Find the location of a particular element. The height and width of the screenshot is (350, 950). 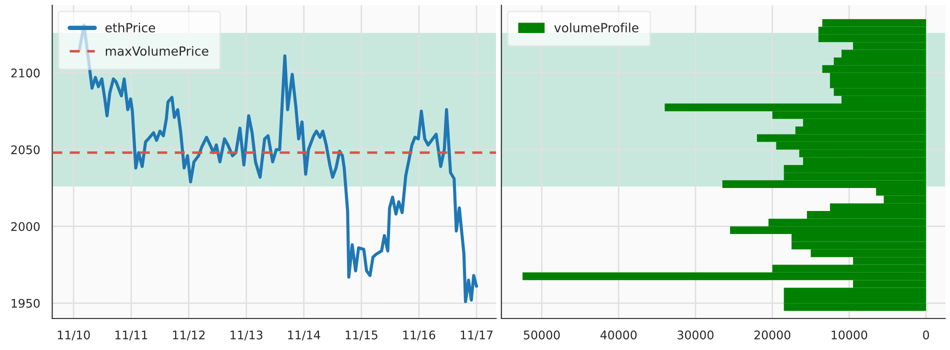

legend-label: volumeProfile is located at coordinates (596, 27).